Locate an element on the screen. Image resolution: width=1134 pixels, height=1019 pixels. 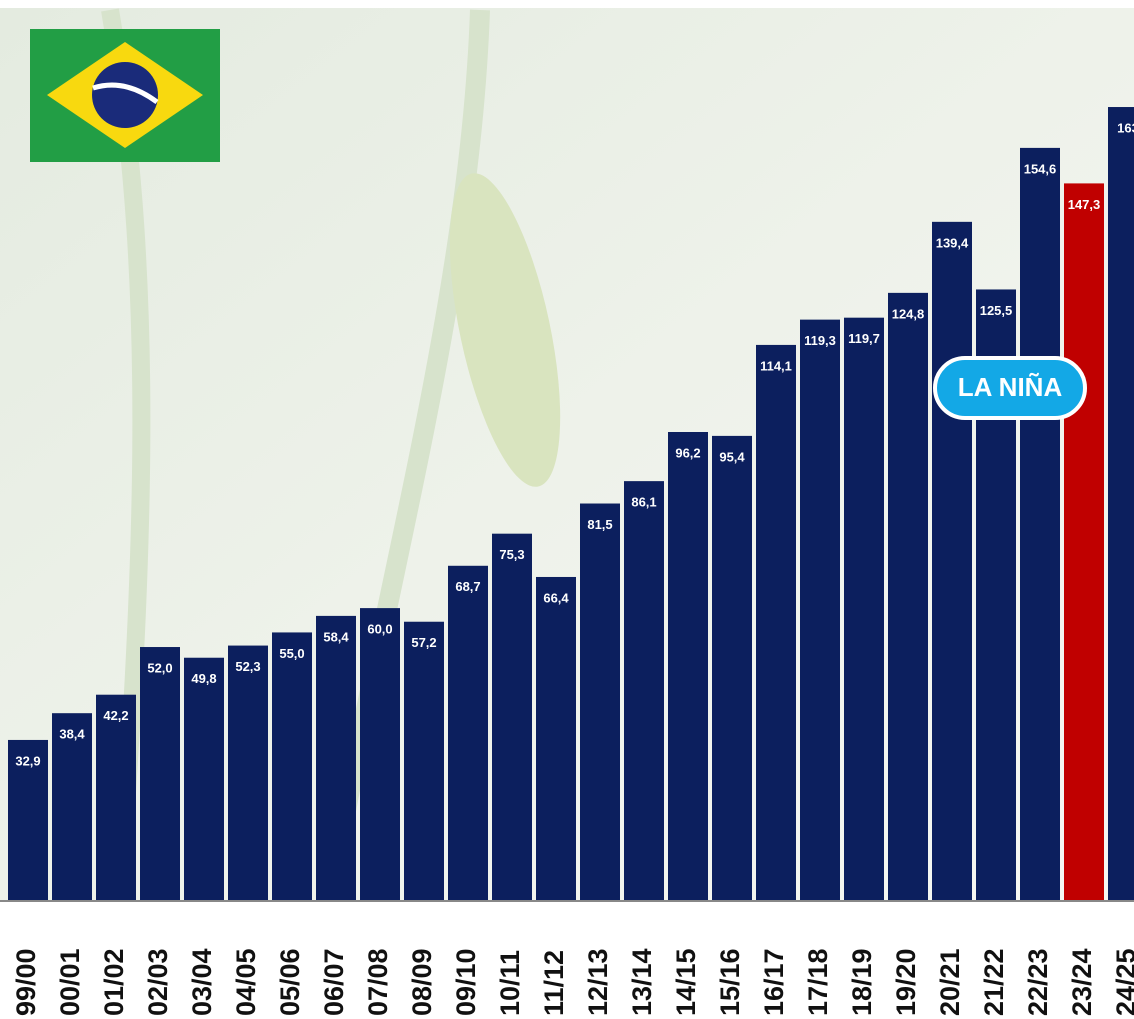
value-label: 81,5 is located at coordinates (599, 524).